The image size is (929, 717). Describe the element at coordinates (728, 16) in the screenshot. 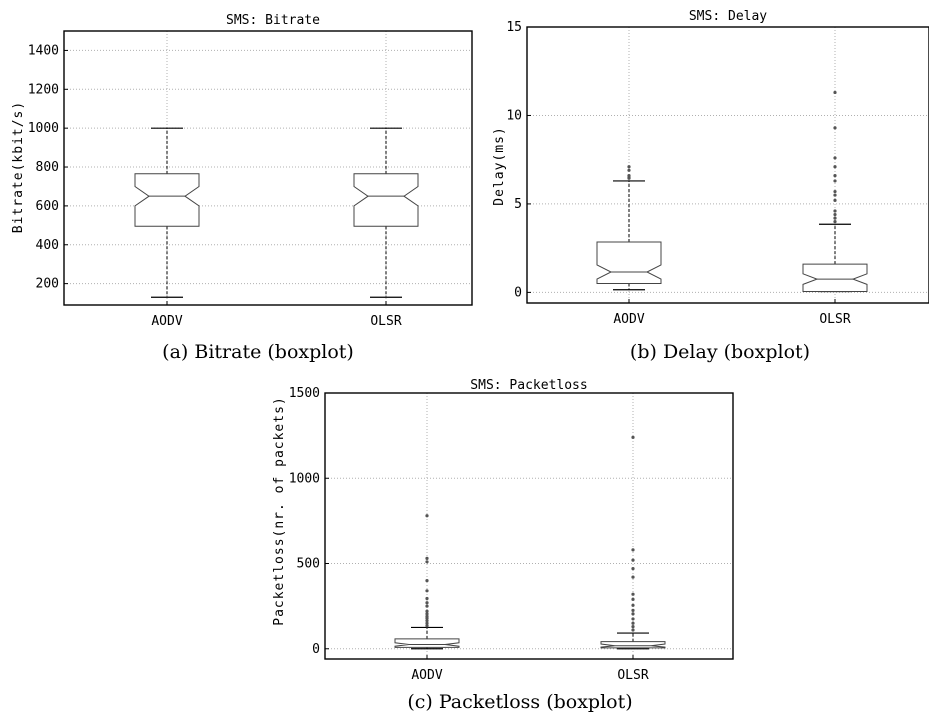

I see `chart-title: SMS: Delay` at that location.